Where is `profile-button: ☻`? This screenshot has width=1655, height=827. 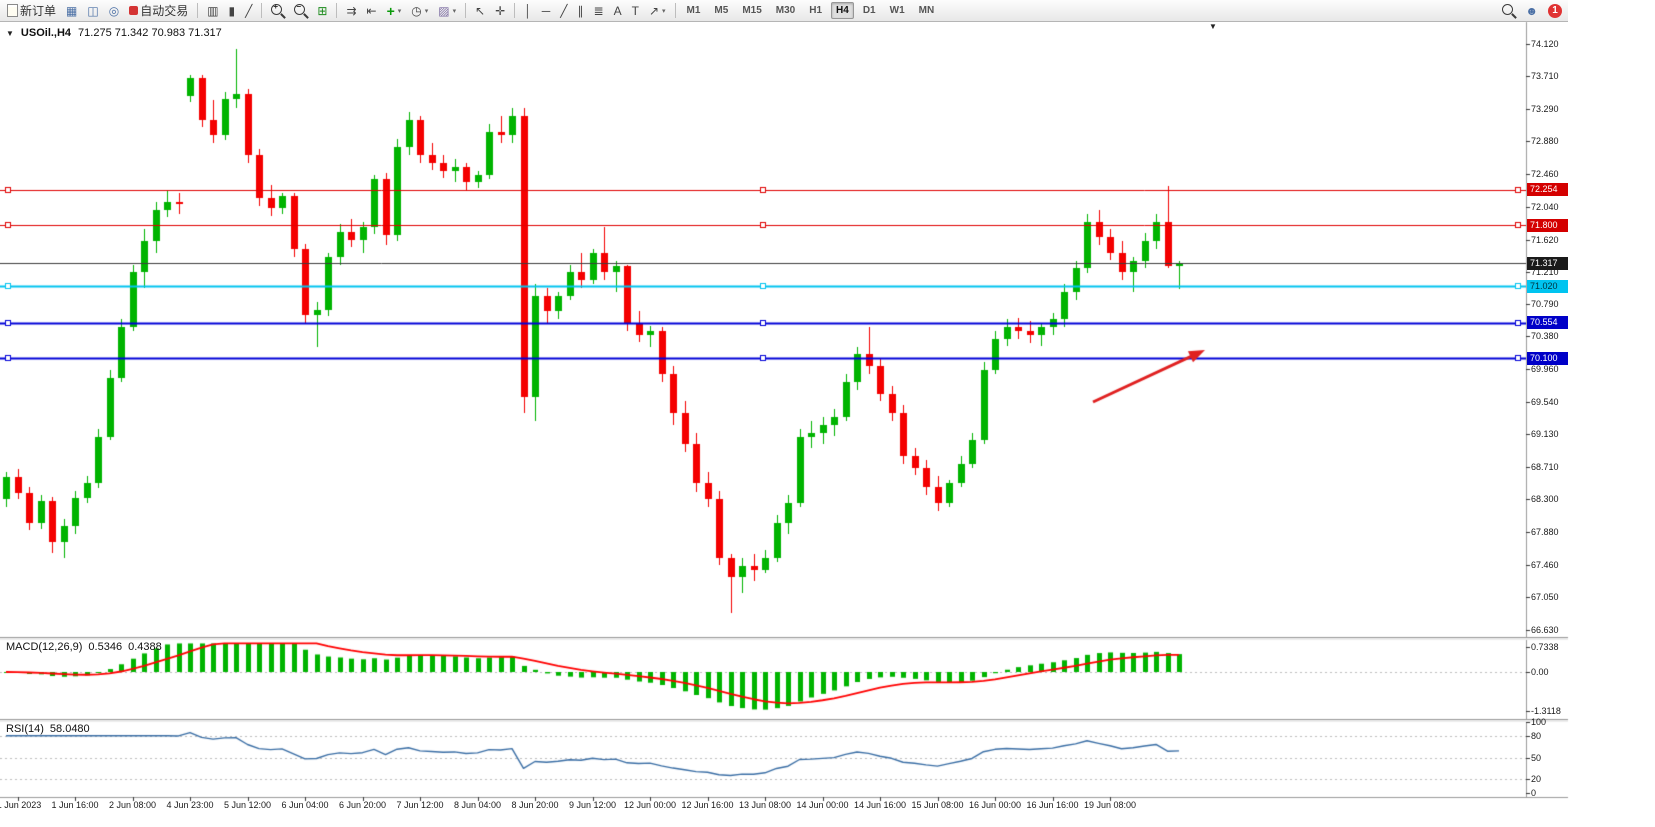
profile-button: ☻ is located at coordinates (1531, 10).